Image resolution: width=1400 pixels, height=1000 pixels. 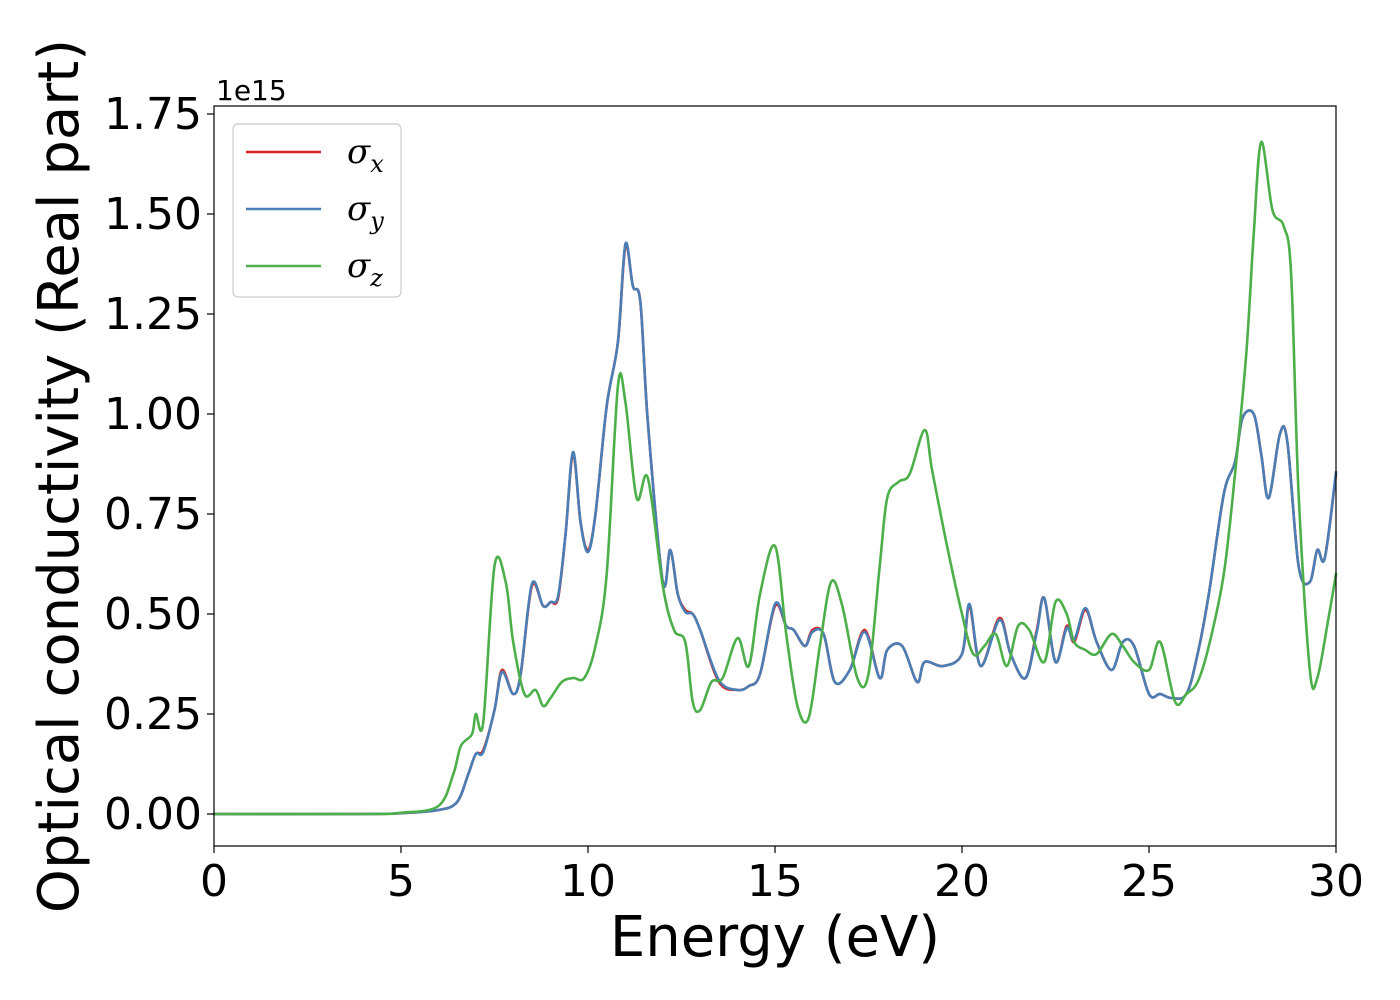 I want to click on x-axis: 0 5 10 15 20 25 30, so click(x=782, y=876).